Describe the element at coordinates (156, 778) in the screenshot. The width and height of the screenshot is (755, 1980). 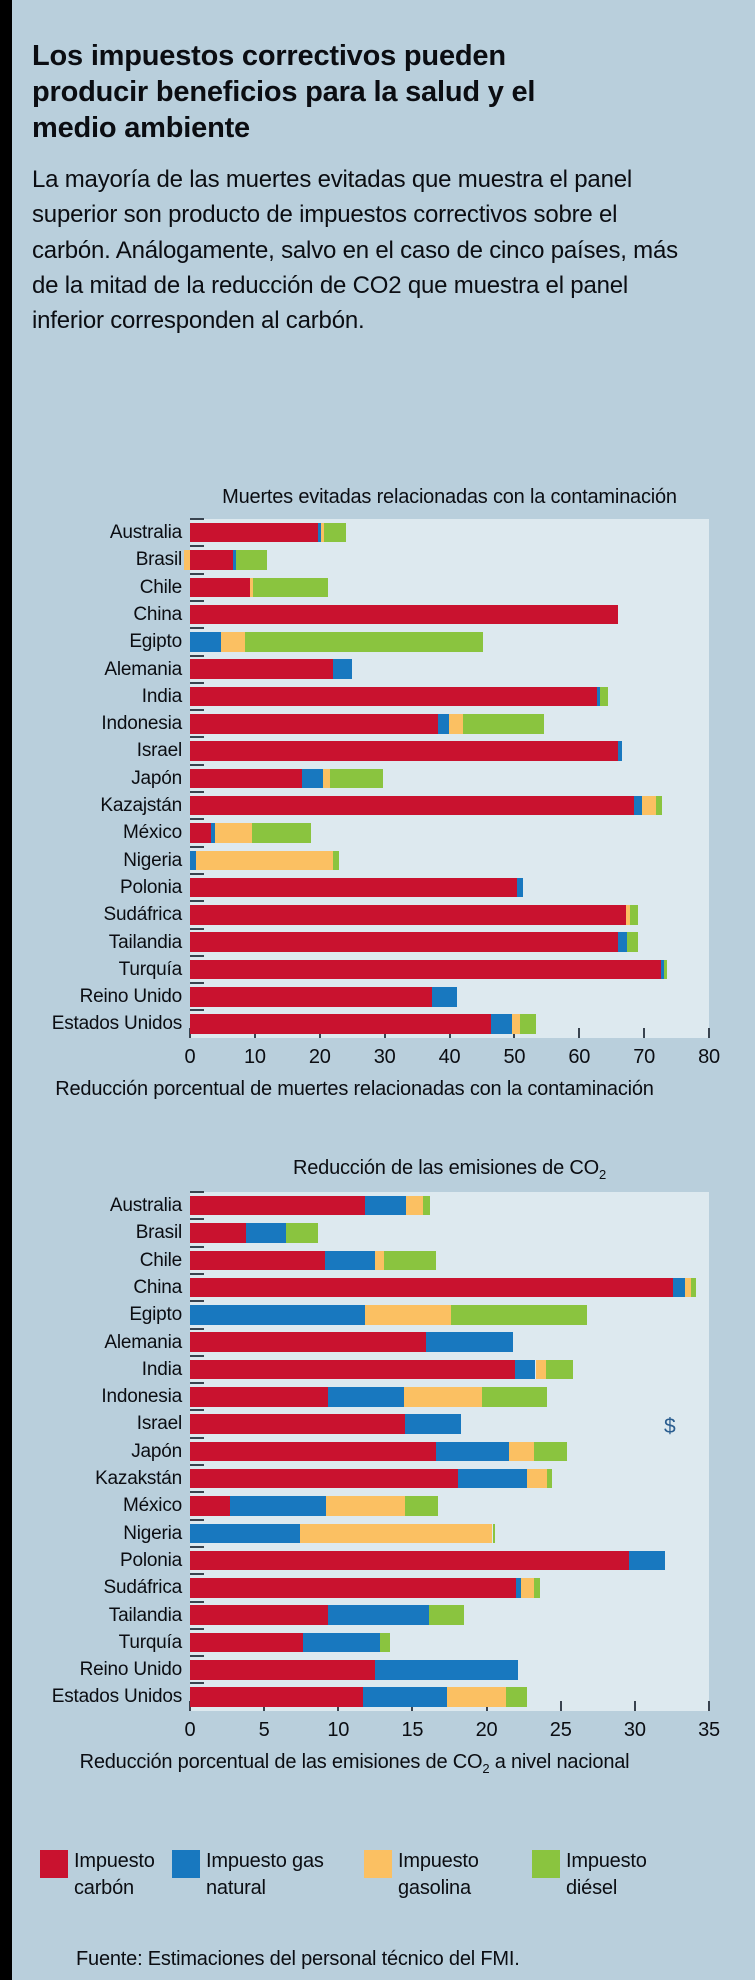
I see `category-label: Japón` at that location.